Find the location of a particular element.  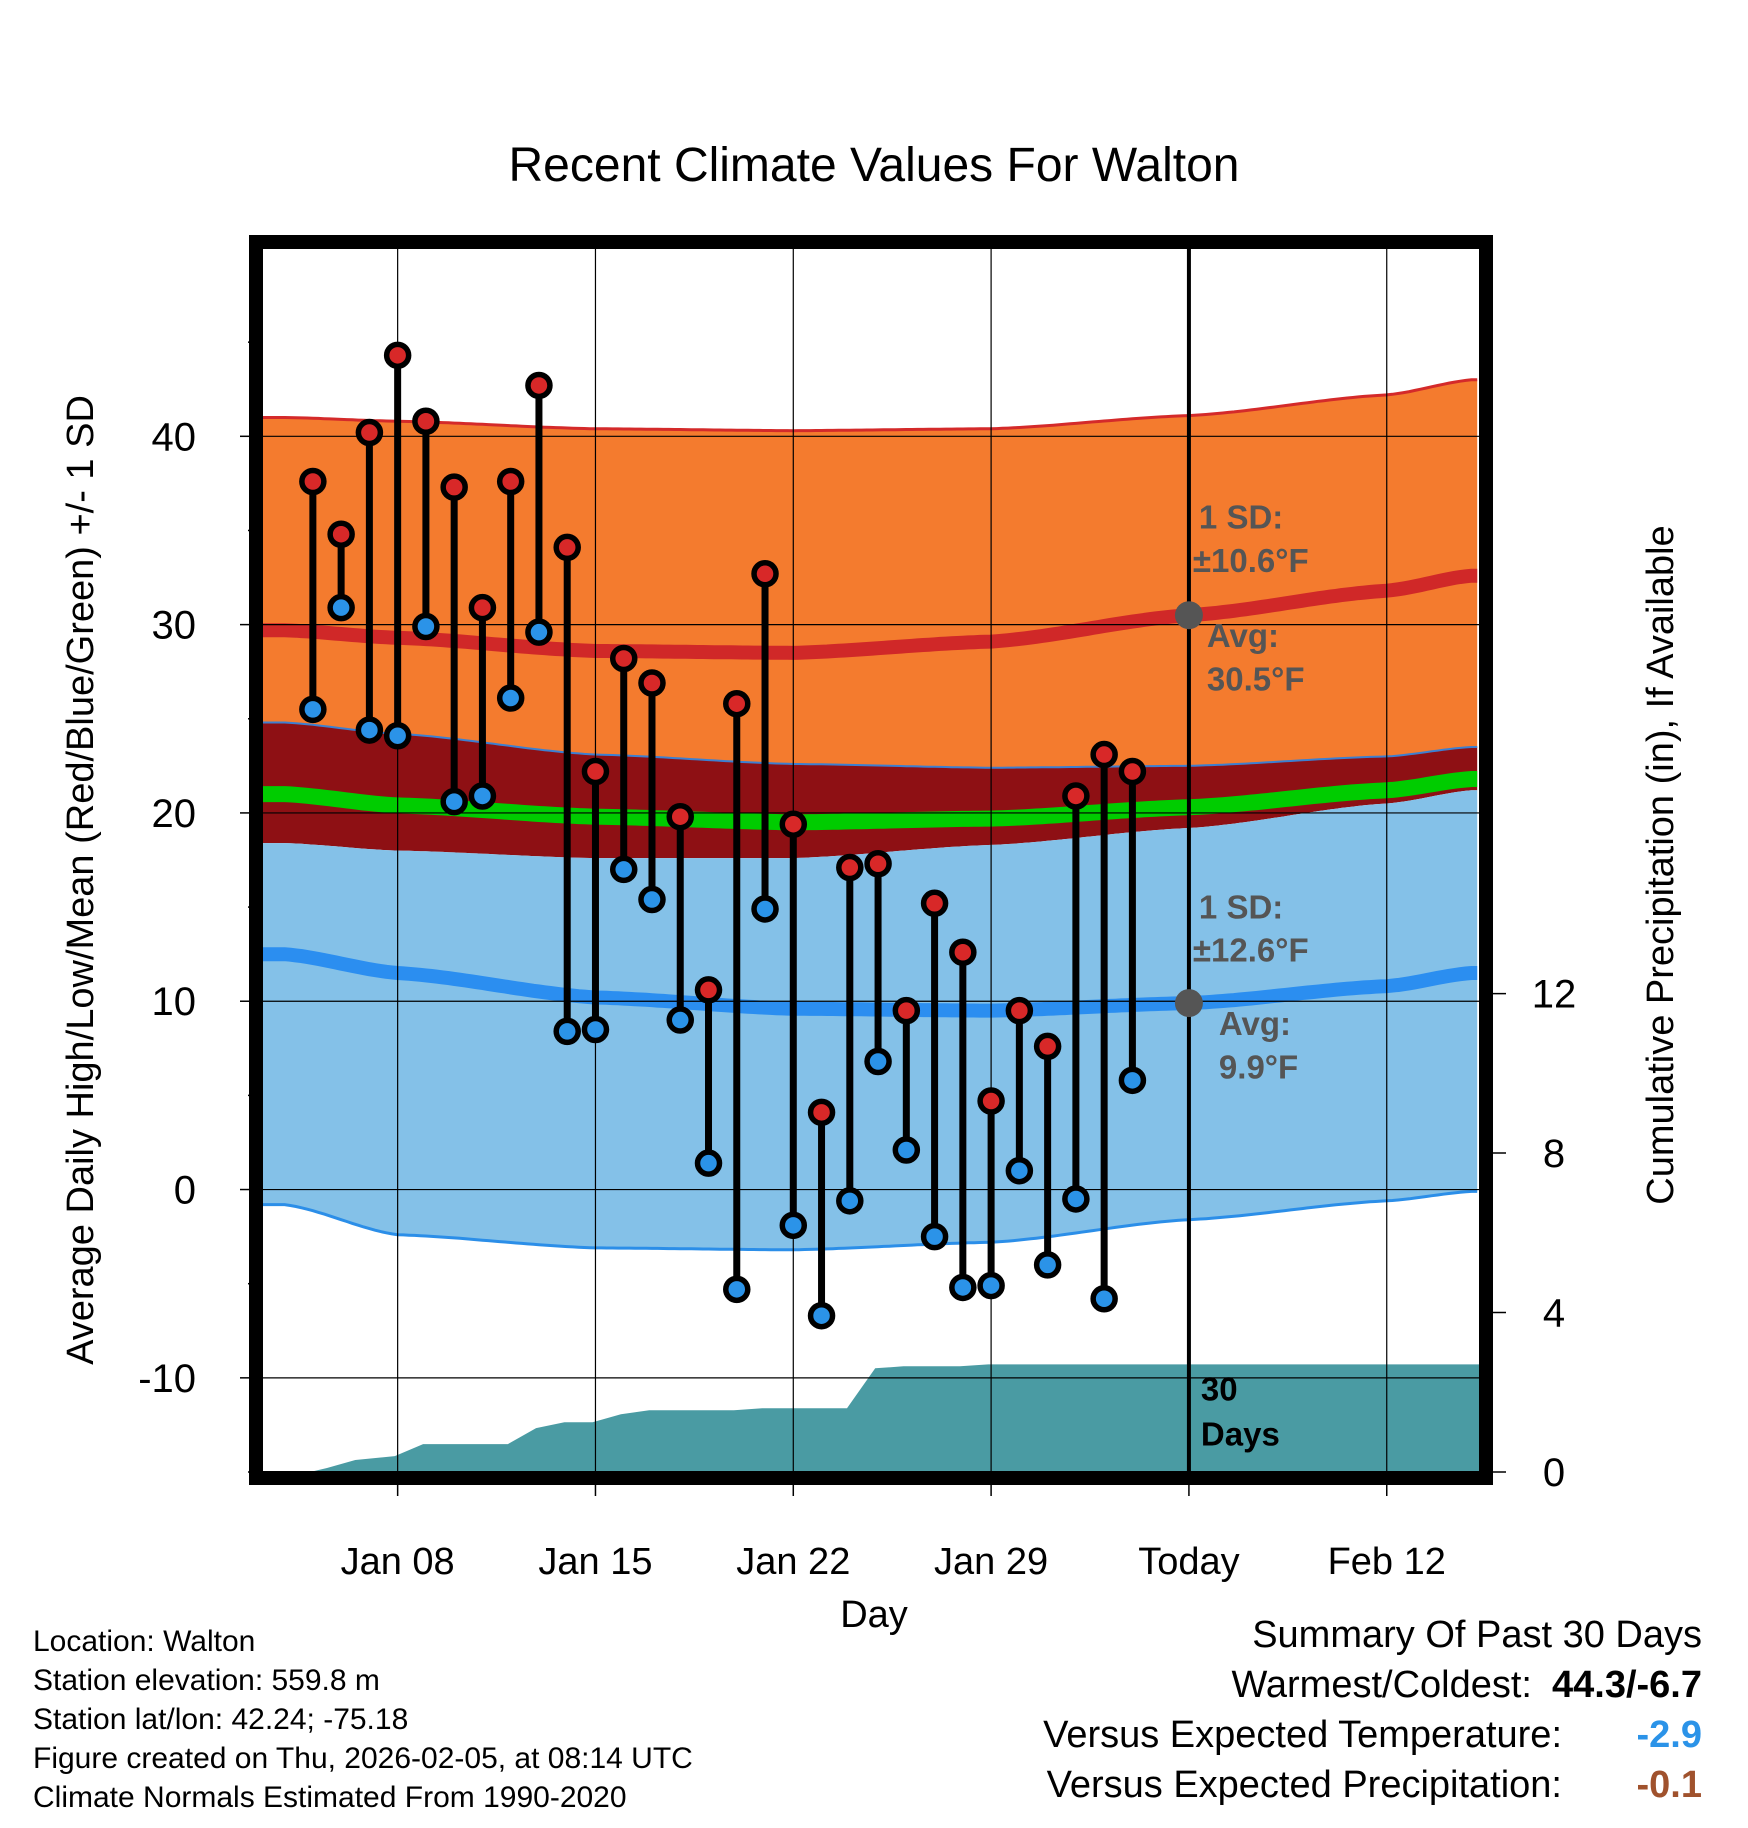

precip-departure-label: Versus Expected Precipitation: is located at coordinates (1304, 1785).